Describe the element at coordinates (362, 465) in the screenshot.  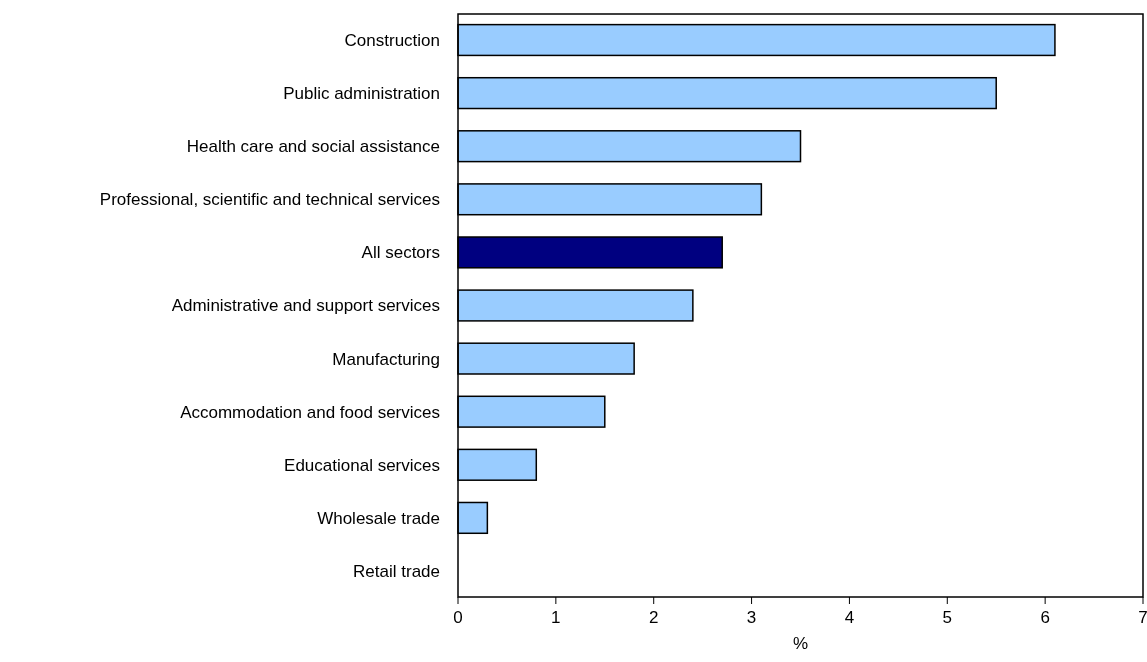
I see `y-tick-label: Educational services` at that location.